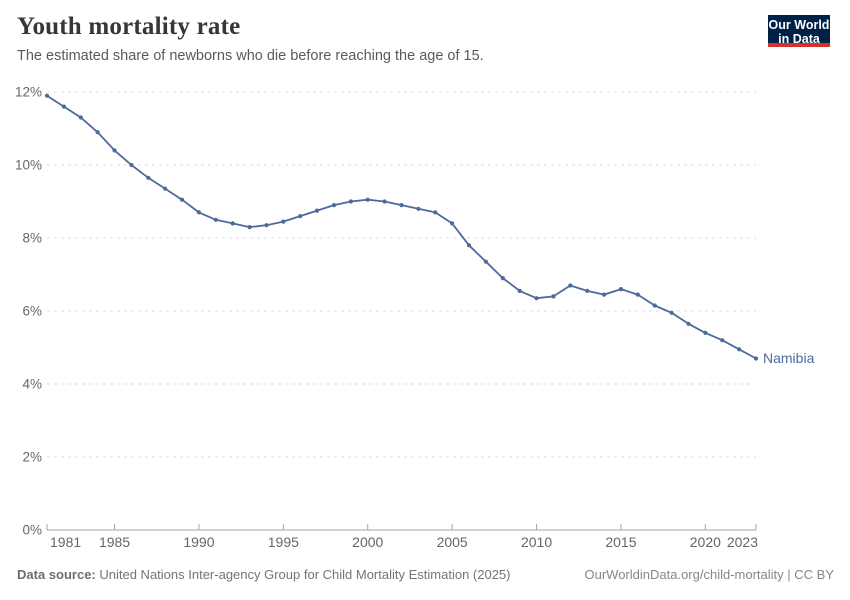 The height and width of the screenshot is (600, 850). Describe the element at coordinates (56, 574) in the screenshot. I see `data-source-label: Data source:` at that location.